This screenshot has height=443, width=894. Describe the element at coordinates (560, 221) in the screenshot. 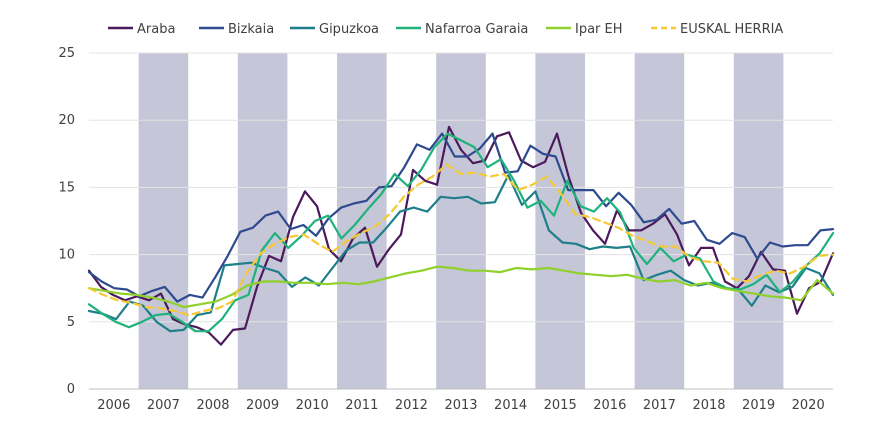

I see `shaded-band-2015` at that location.